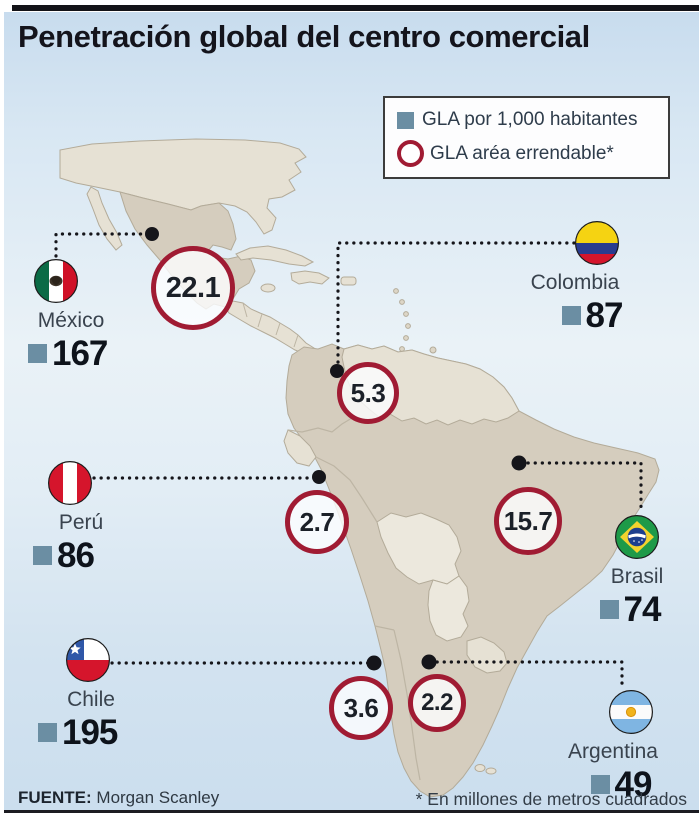 This screenshot has width=699, height=830. What do you see at coordinates (91, 699) in the screenshot?
I see `country-name: Chile` at bounding box center [91, 699].